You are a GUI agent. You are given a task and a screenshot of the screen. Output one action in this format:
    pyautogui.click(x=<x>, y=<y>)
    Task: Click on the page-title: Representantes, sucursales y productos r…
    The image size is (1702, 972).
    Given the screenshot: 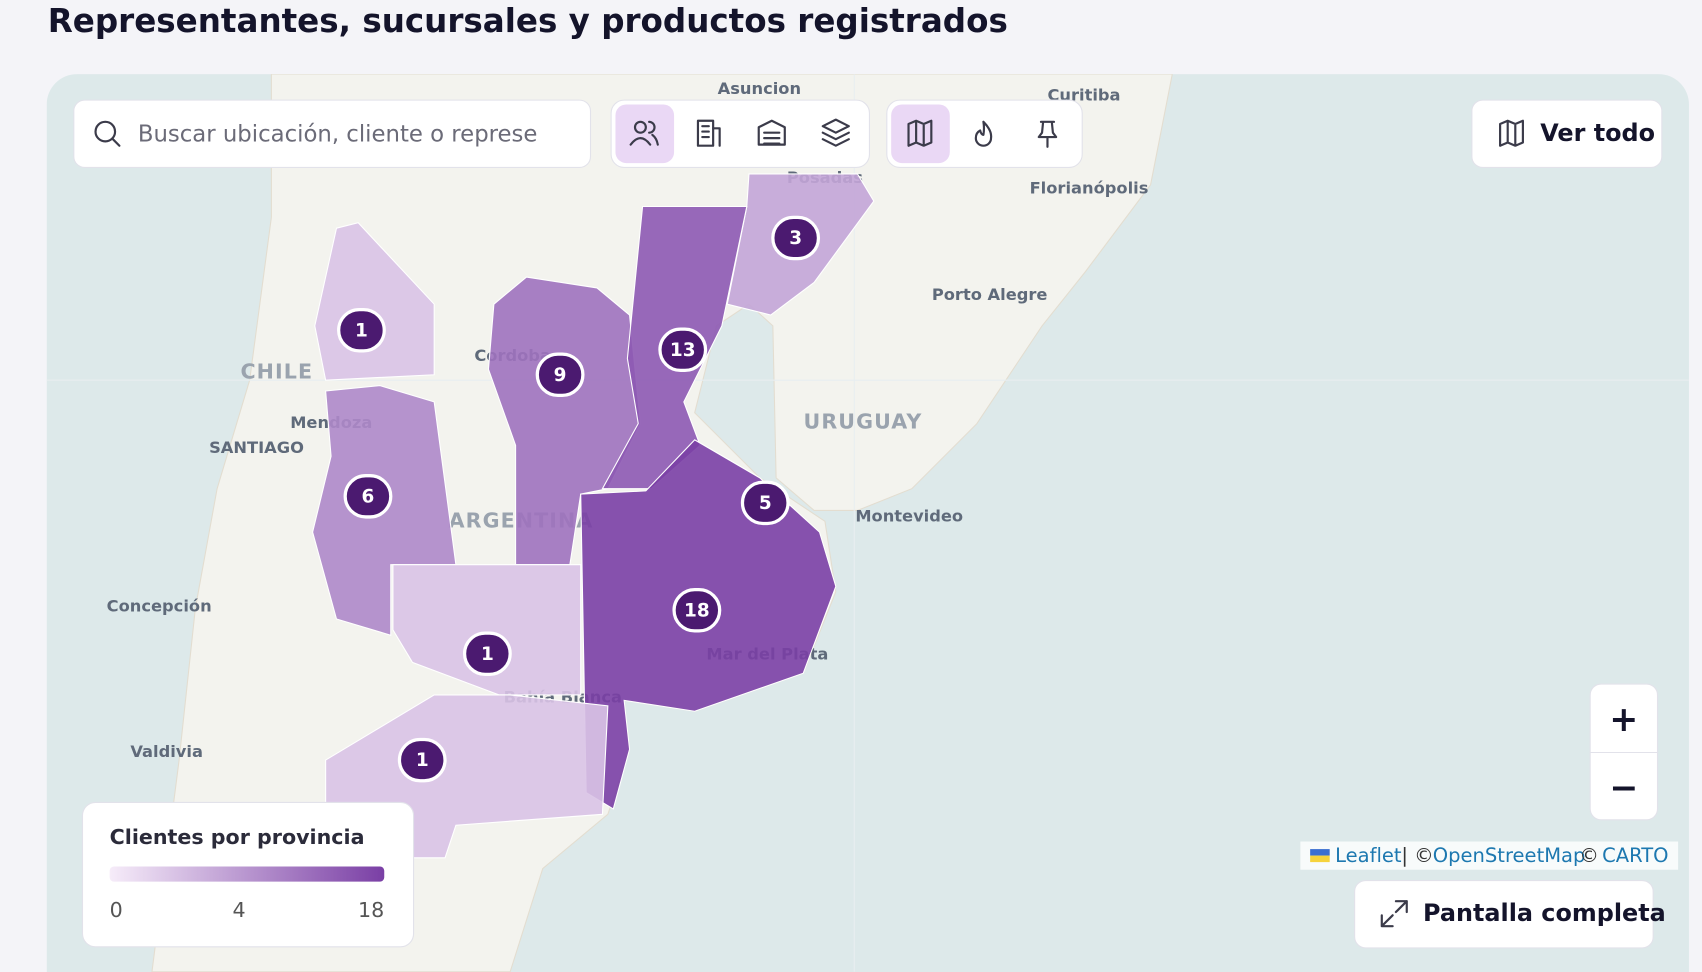 What is the action you would take?
    pyautogui.click(x=528, y=21)
    